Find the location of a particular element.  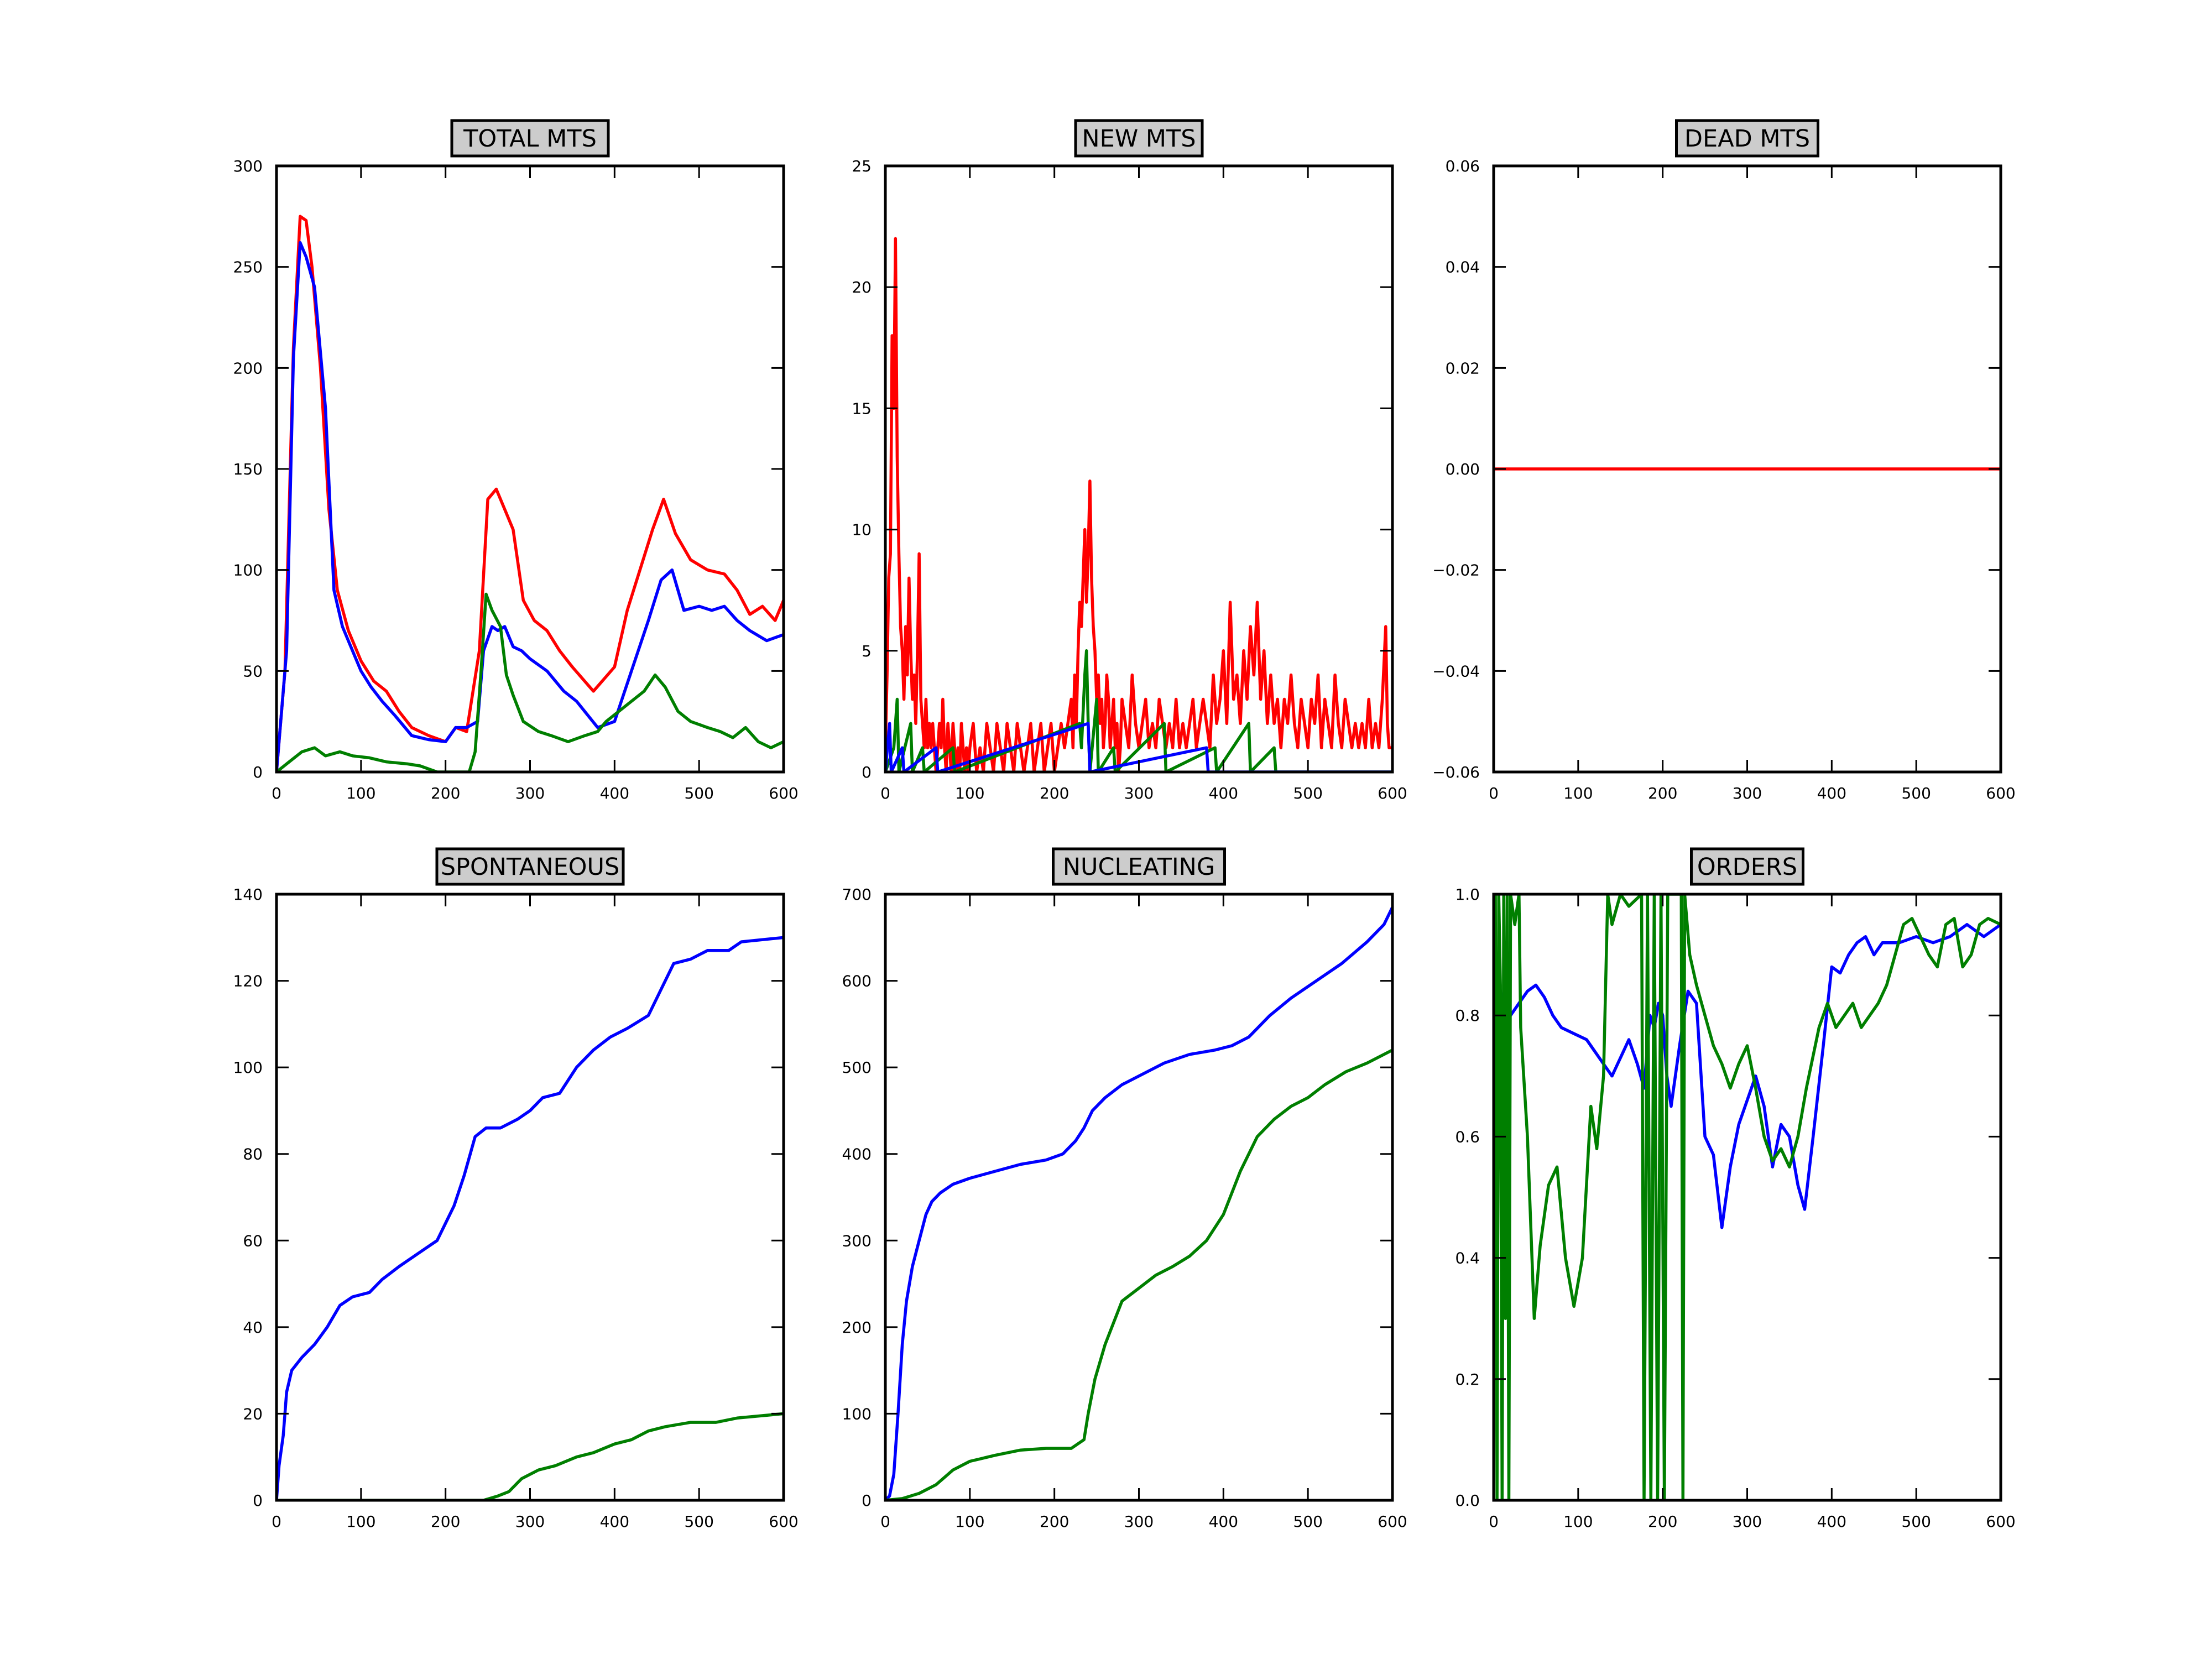

y-tick-label: 50 is located at coordinates (253, 671).